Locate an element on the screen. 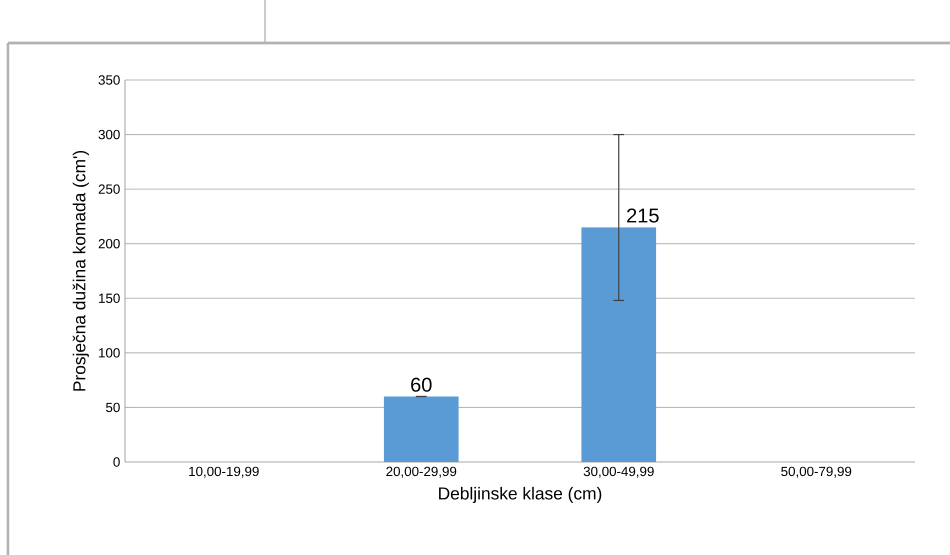 This screenshot has width=950, height=555. x-axis-title: Debljinske klase (cm) is located at coordinates (520, 495).